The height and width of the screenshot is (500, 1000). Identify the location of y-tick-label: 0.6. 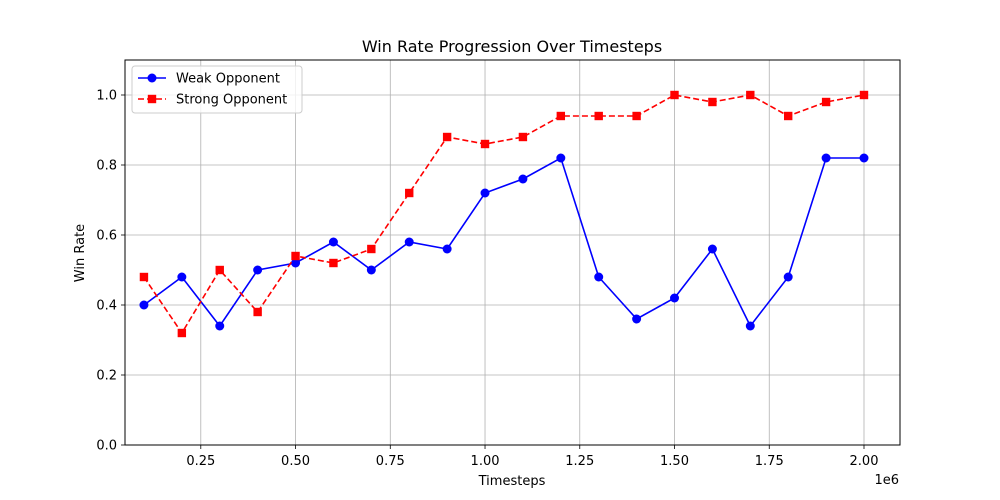
(106, 236).